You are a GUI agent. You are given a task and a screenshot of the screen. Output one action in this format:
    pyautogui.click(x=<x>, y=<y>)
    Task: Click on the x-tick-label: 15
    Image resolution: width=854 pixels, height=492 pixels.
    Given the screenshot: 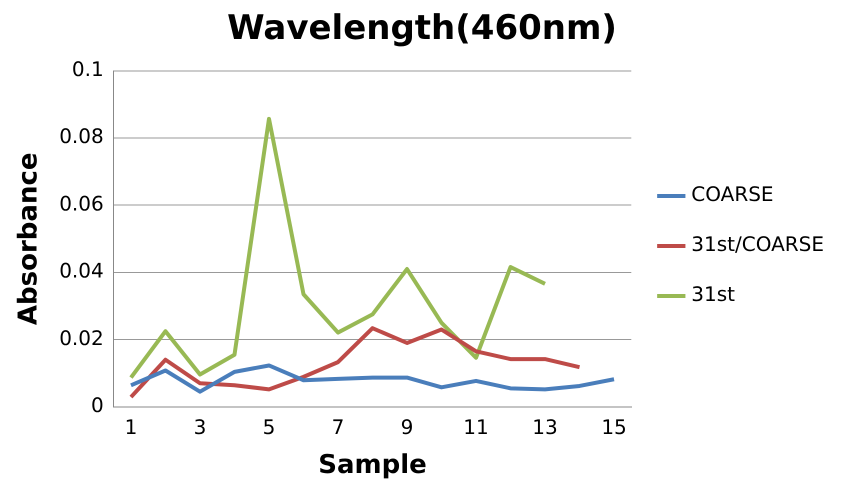 What is the action you would take?
    pyautogui.click(x=614, y=427)
    